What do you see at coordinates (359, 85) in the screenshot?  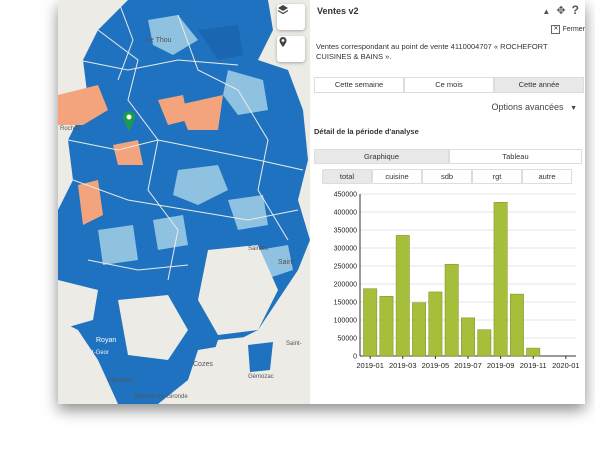 I see `tab-this-week: Cette semaine` at bounding box center [359, 85].